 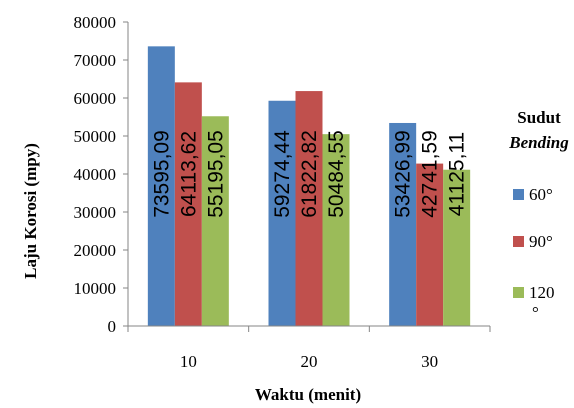 I want to click on x-axis-ticks: 10 20 30, so click(x=309, y=348).